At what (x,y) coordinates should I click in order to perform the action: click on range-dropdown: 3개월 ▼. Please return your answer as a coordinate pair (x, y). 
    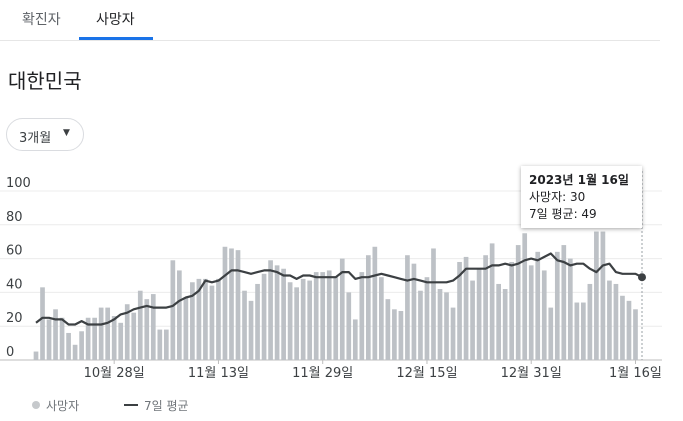
    Looking at the image, I should click on (45, 134).